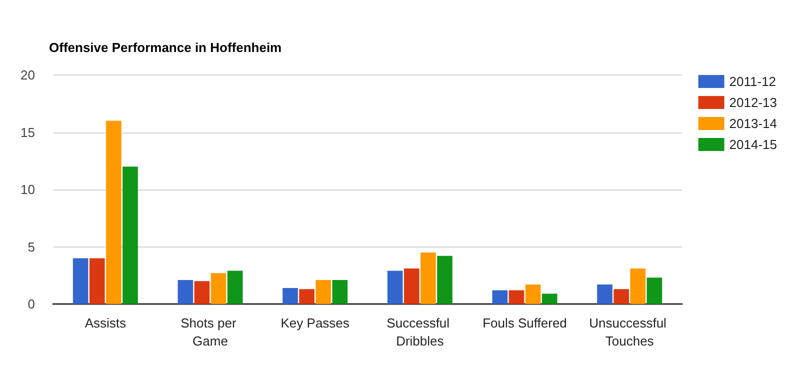 This screenshot has height=365, width=800. What do you see at coordinates (27, 132) in the screenshot?
I see `y-tick-label: 15` at bounding box center [27, 132].